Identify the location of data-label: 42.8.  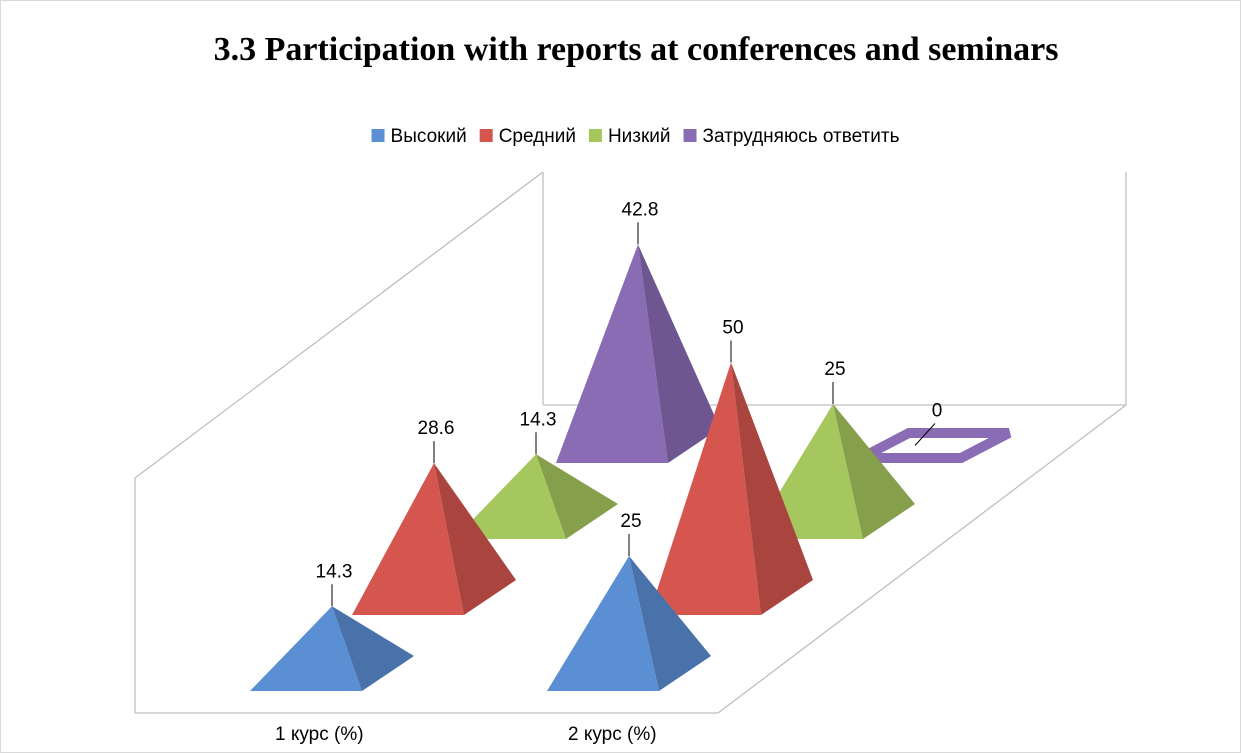
(640, 209).